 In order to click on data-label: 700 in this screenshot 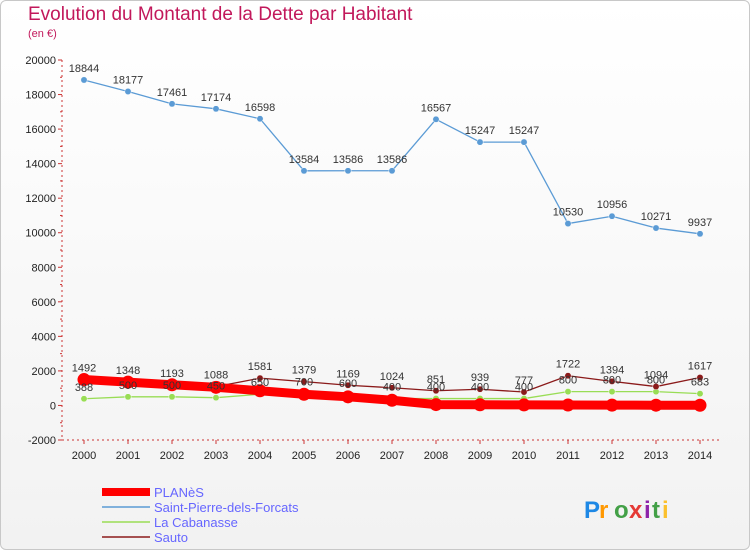, I will do `click(304, 382)`.